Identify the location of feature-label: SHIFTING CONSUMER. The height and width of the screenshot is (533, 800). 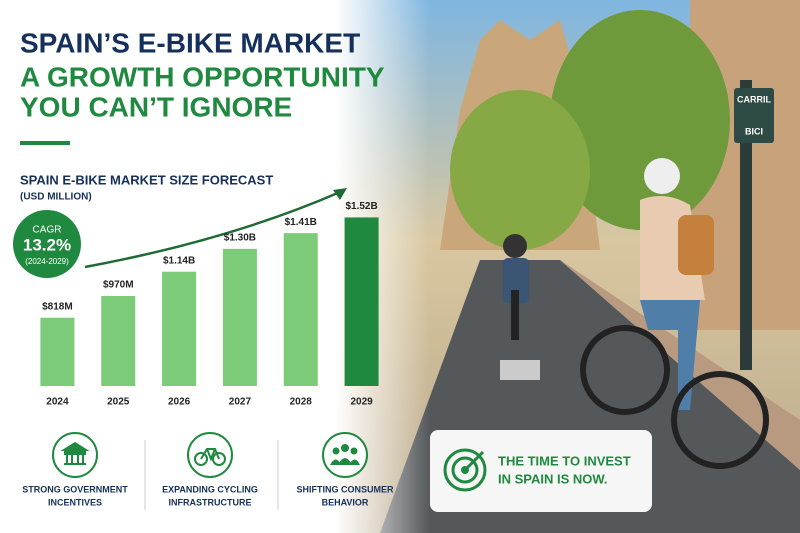
(345, 489).